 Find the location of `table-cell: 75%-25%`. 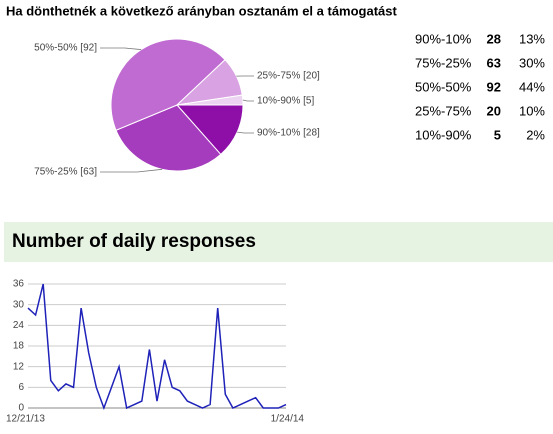

table-cell: 75%-25% is located at coordinates (443, 62).